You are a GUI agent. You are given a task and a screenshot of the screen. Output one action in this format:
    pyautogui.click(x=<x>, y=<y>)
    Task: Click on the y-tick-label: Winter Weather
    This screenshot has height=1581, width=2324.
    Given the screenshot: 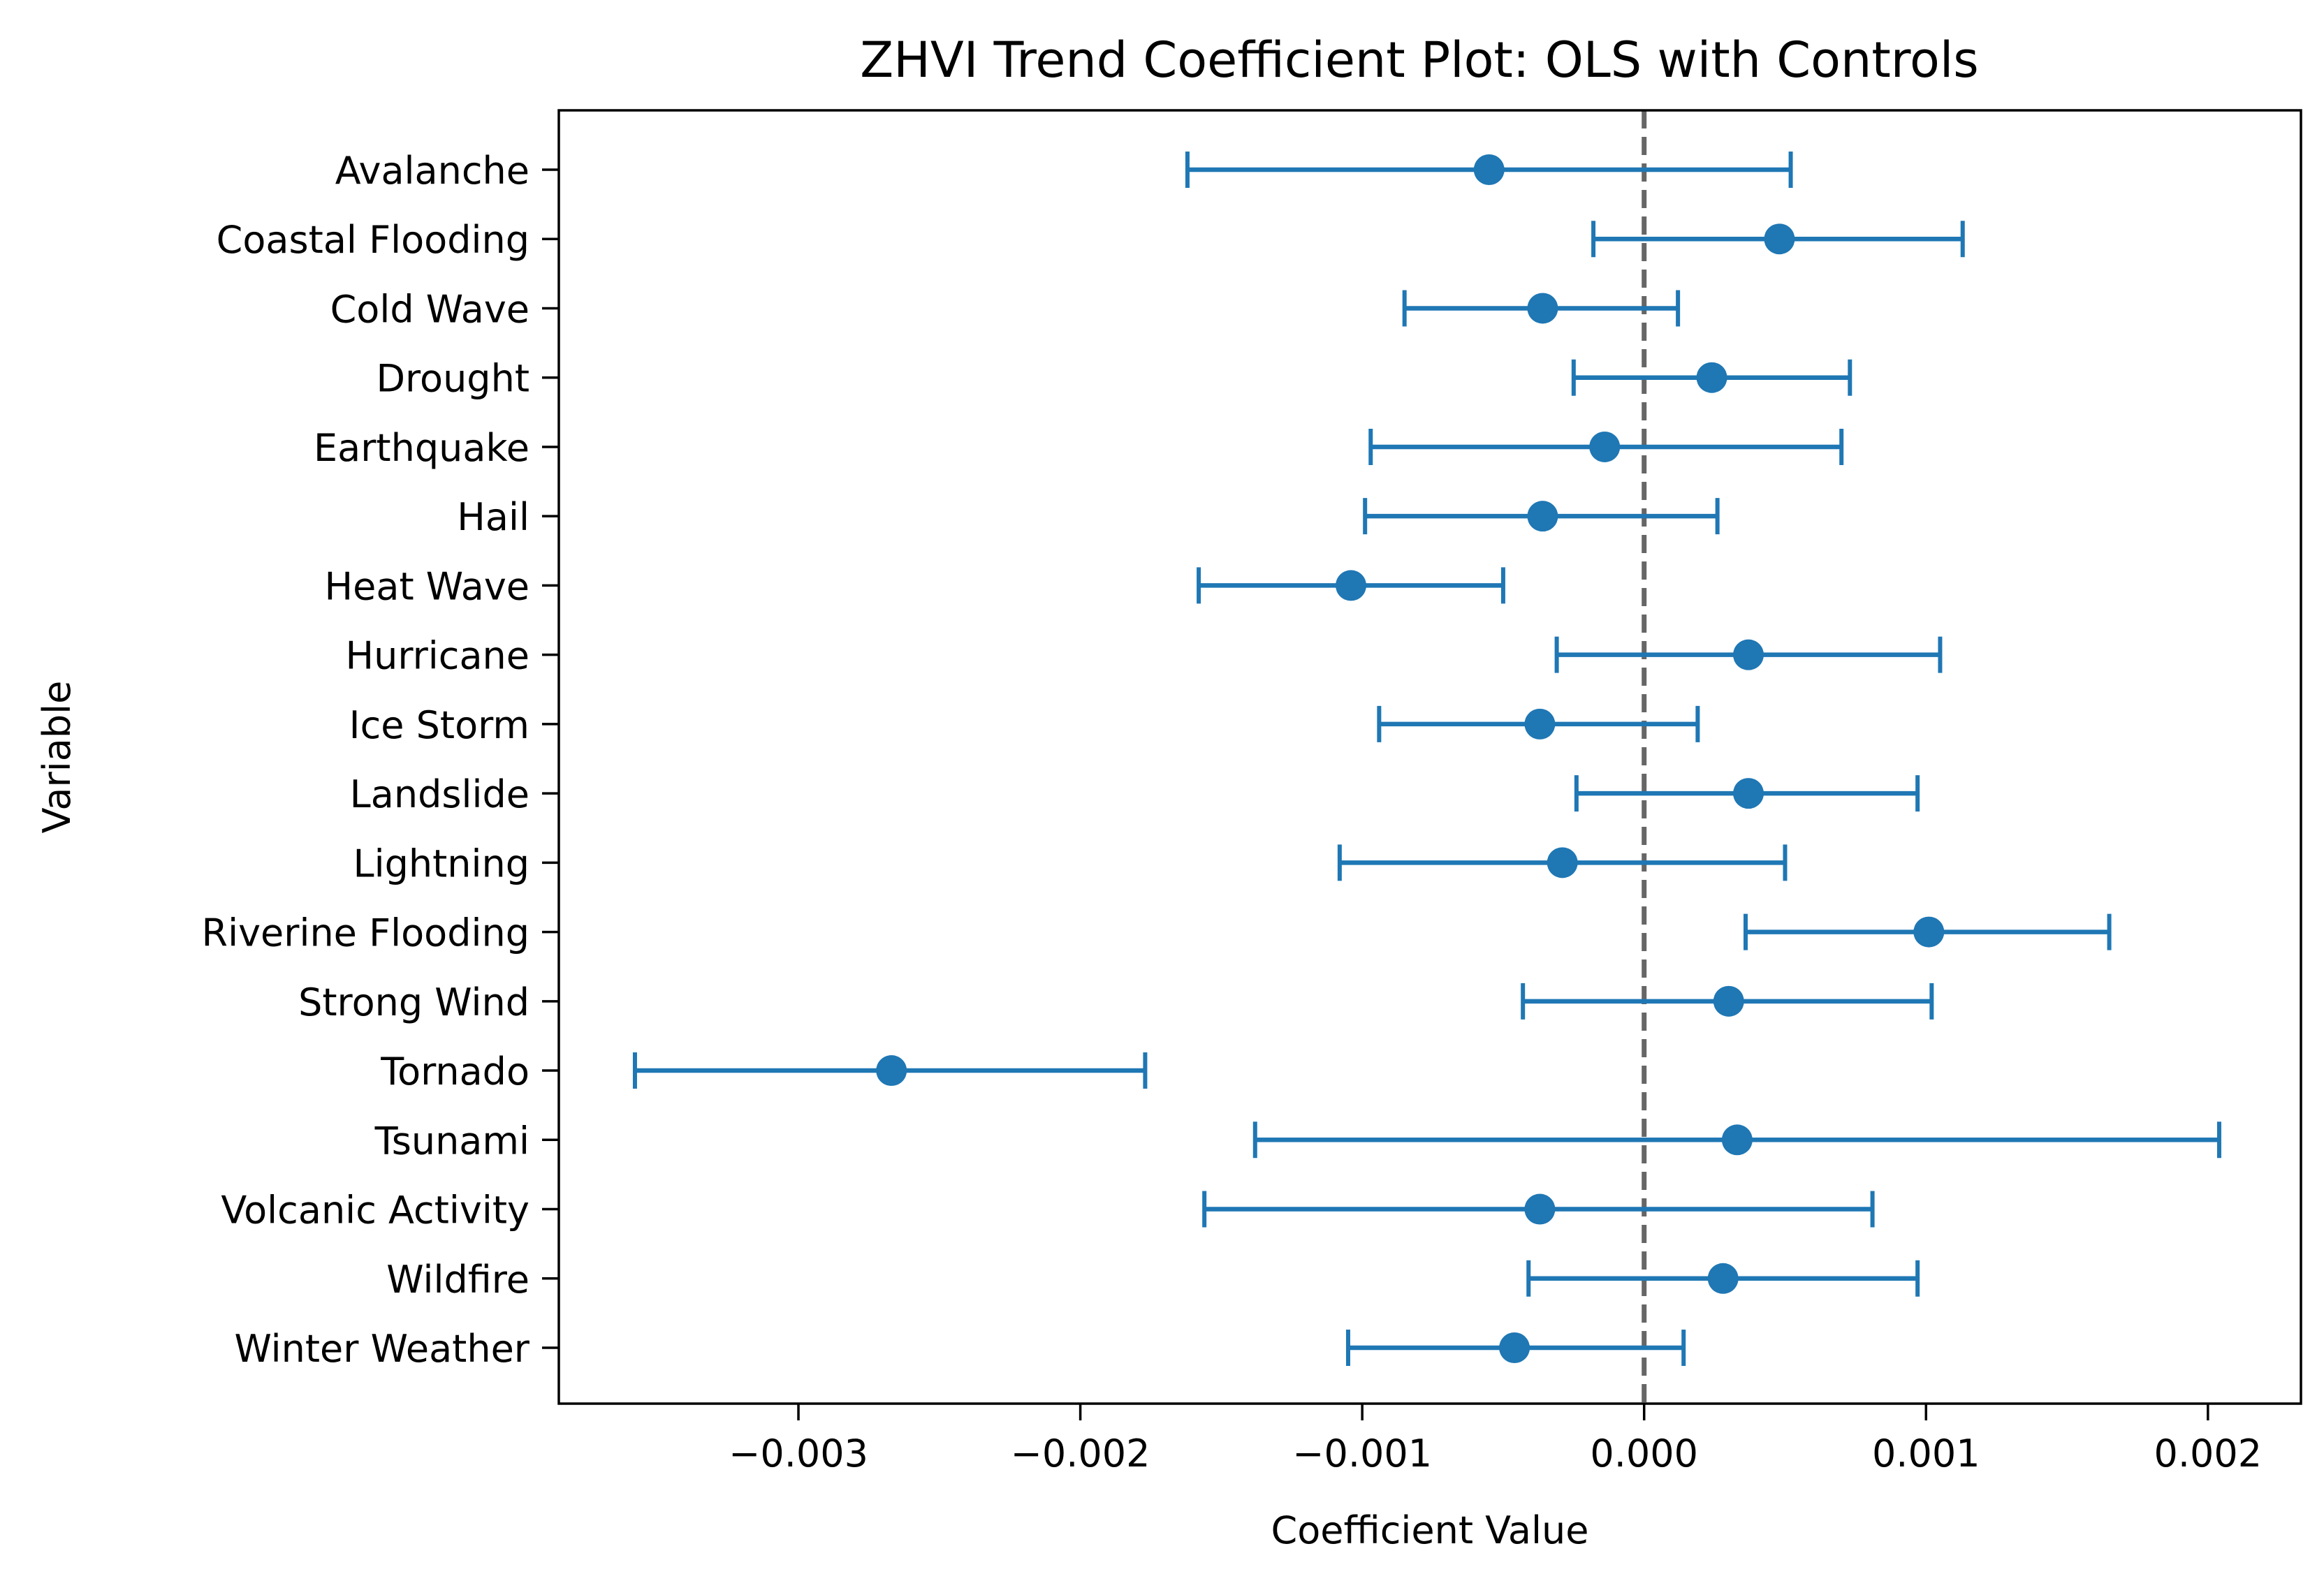 What is the action you would take?
    pyautogui.click(x=381, y=1349)
    